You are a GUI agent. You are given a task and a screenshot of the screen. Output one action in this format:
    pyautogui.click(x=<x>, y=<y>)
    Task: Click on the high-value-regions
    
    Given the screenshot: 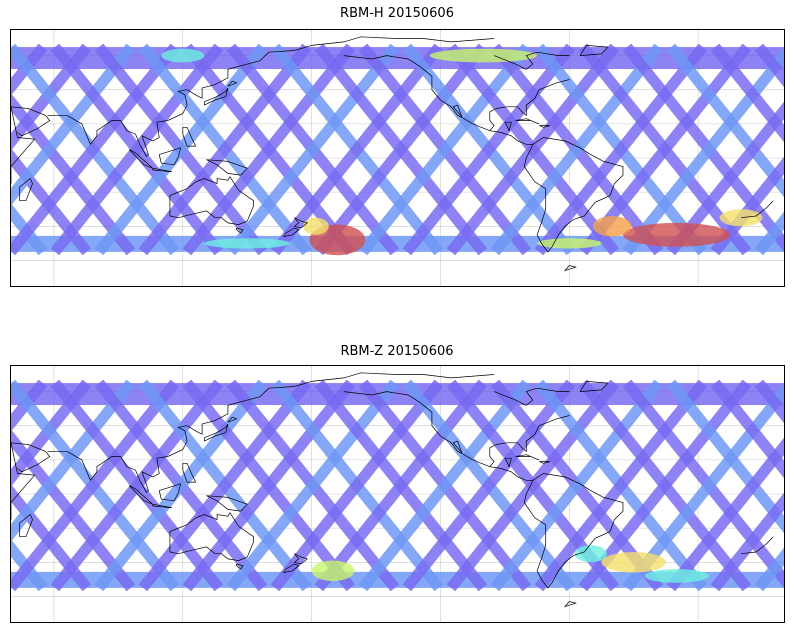 What is the action you would take?
    pyautogui.click(x=510, y=564)
    